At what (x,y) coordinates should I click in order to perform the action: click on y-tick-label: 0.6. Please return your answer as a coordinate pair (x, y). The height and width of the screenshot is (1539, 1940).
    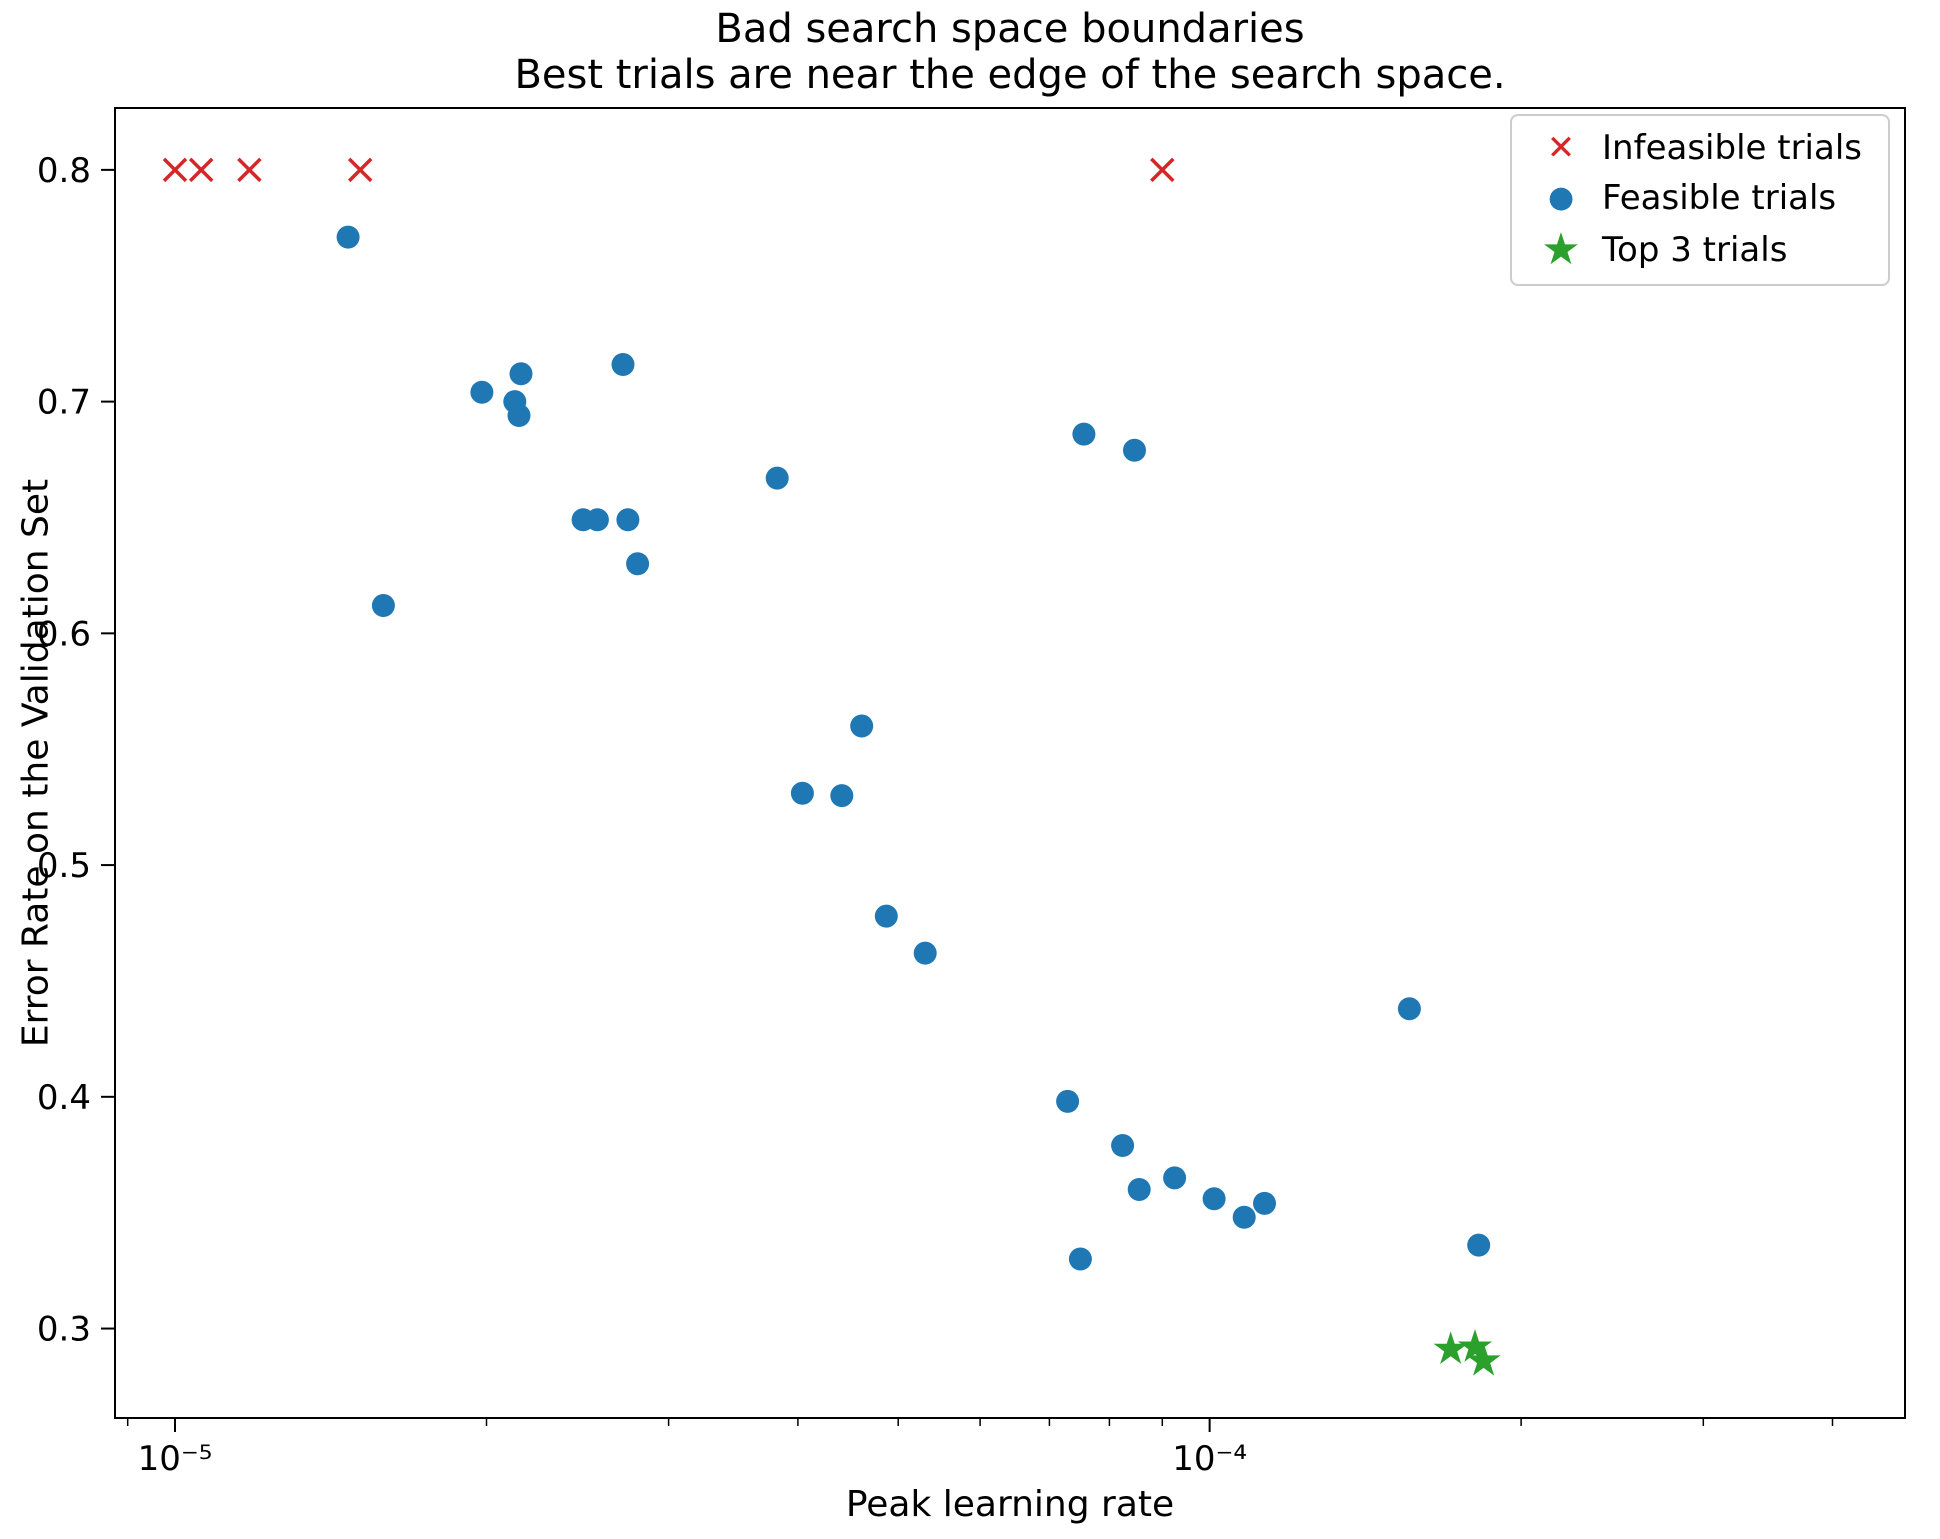
    Looking at the image, I should click on (64, 634).